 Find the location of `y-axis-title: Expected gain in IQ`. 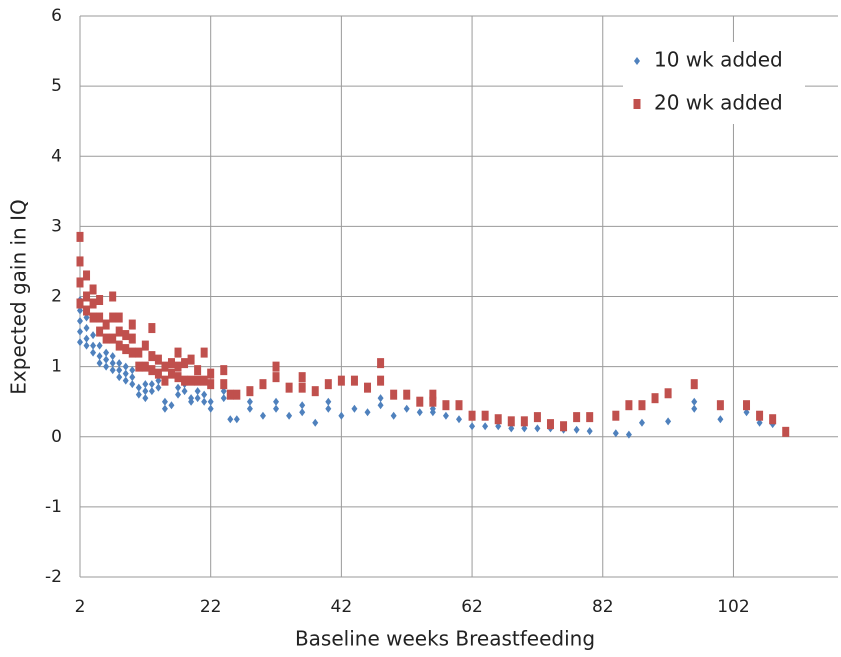

y-axis-title: Expected gain in IQ is located at coordinates (19, 296).